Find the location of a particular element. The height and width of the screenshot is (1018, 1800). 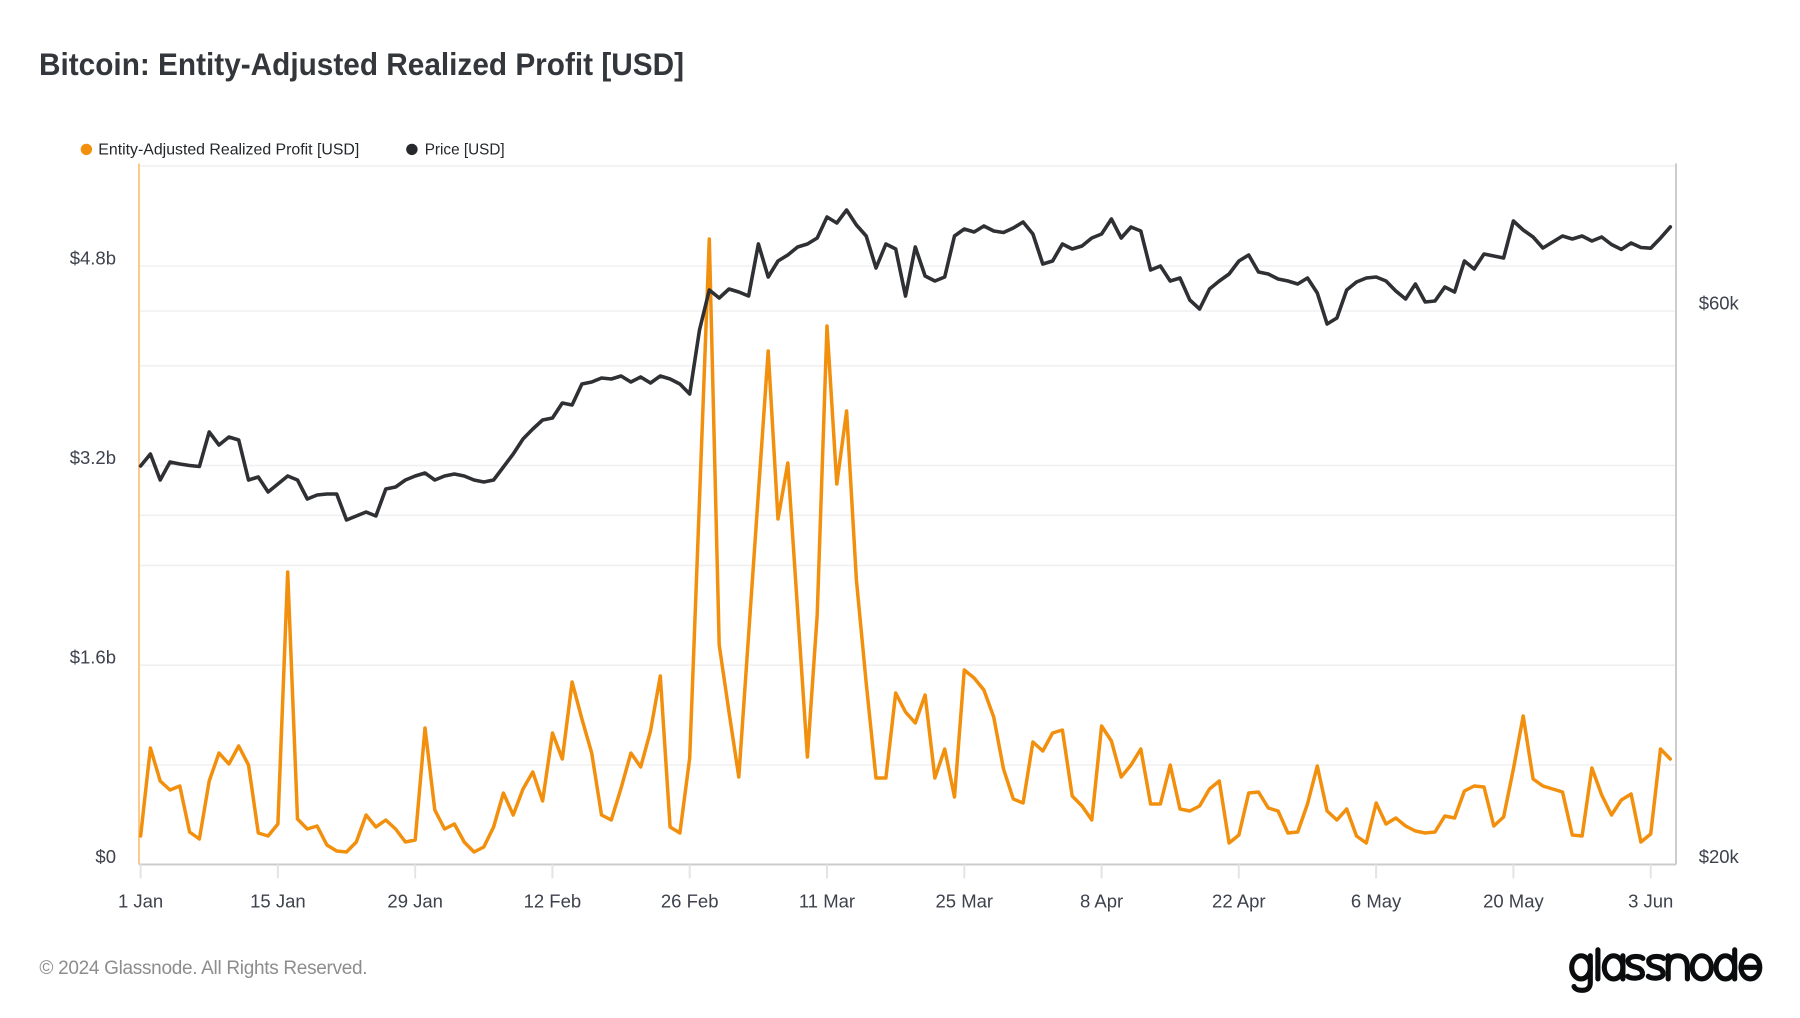

svg-text: $4.8b is located at coordinates (93, 258).